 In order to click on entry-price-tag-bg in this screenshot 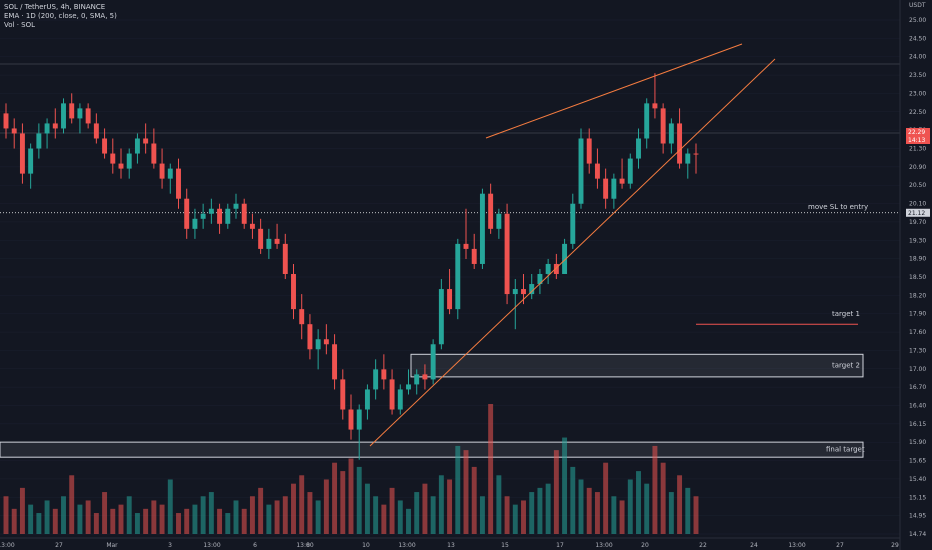, I will do `click(918, 212)`.